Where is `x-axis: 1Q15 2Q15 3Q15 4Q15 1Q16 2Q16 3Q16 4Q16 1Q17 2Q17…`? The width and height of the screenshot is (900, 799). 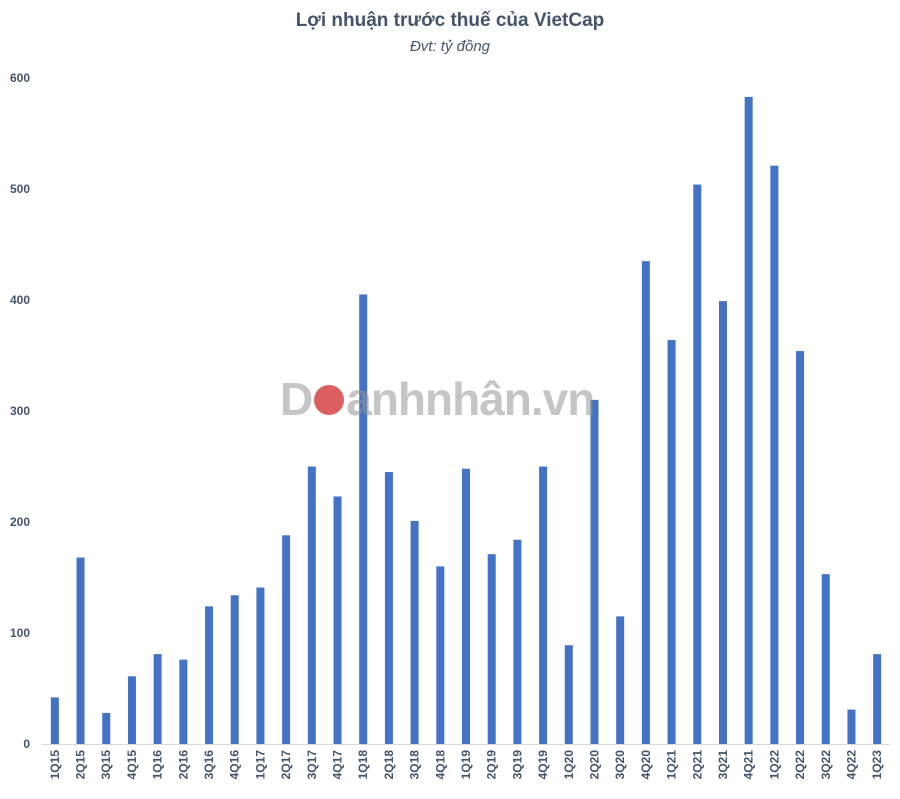 x-axis: 1Q15 2Q15 3Q15 4Q15 1Q16 2Q16 3Q16 4Q16 1Q17 2Q17… is located at coordinates (466, 765).